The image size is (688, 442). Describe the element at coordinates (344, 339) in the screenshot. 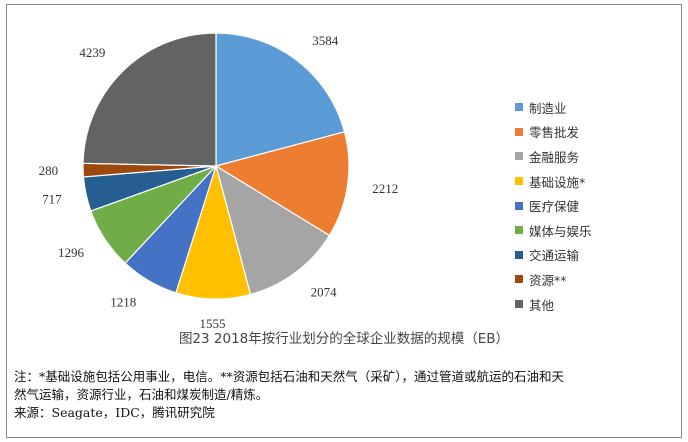

I see `figure-caption: 图23 2018年按行业划分的全球企业数据的规模（EB）` at that location.